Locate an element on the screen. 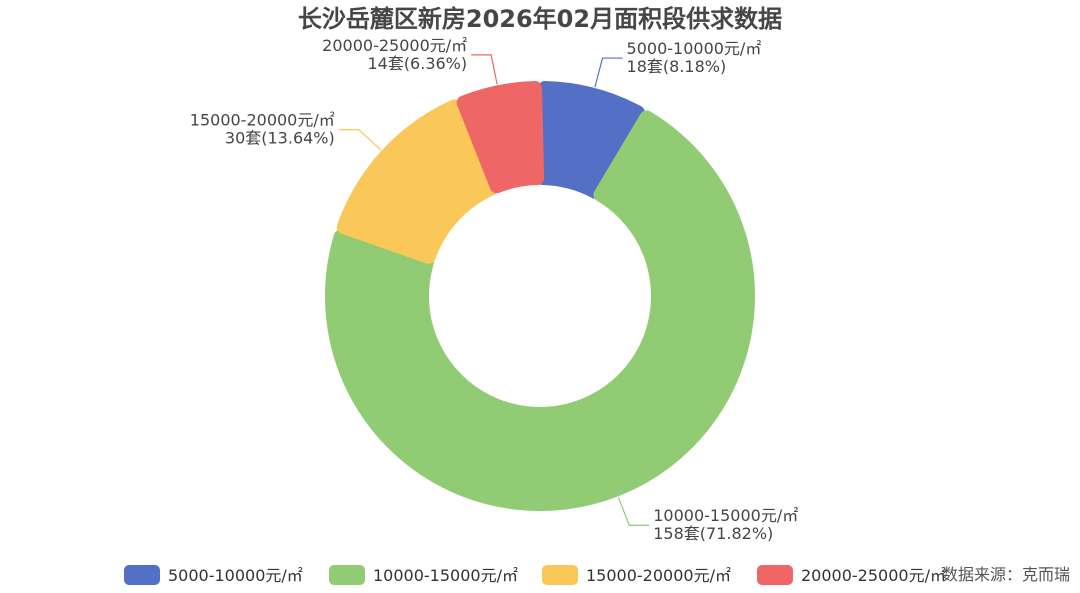 The height and width of the screenshot is (593, 1080). slice-label-value: 18套(8.18%) is located at coordinates (677, 66).